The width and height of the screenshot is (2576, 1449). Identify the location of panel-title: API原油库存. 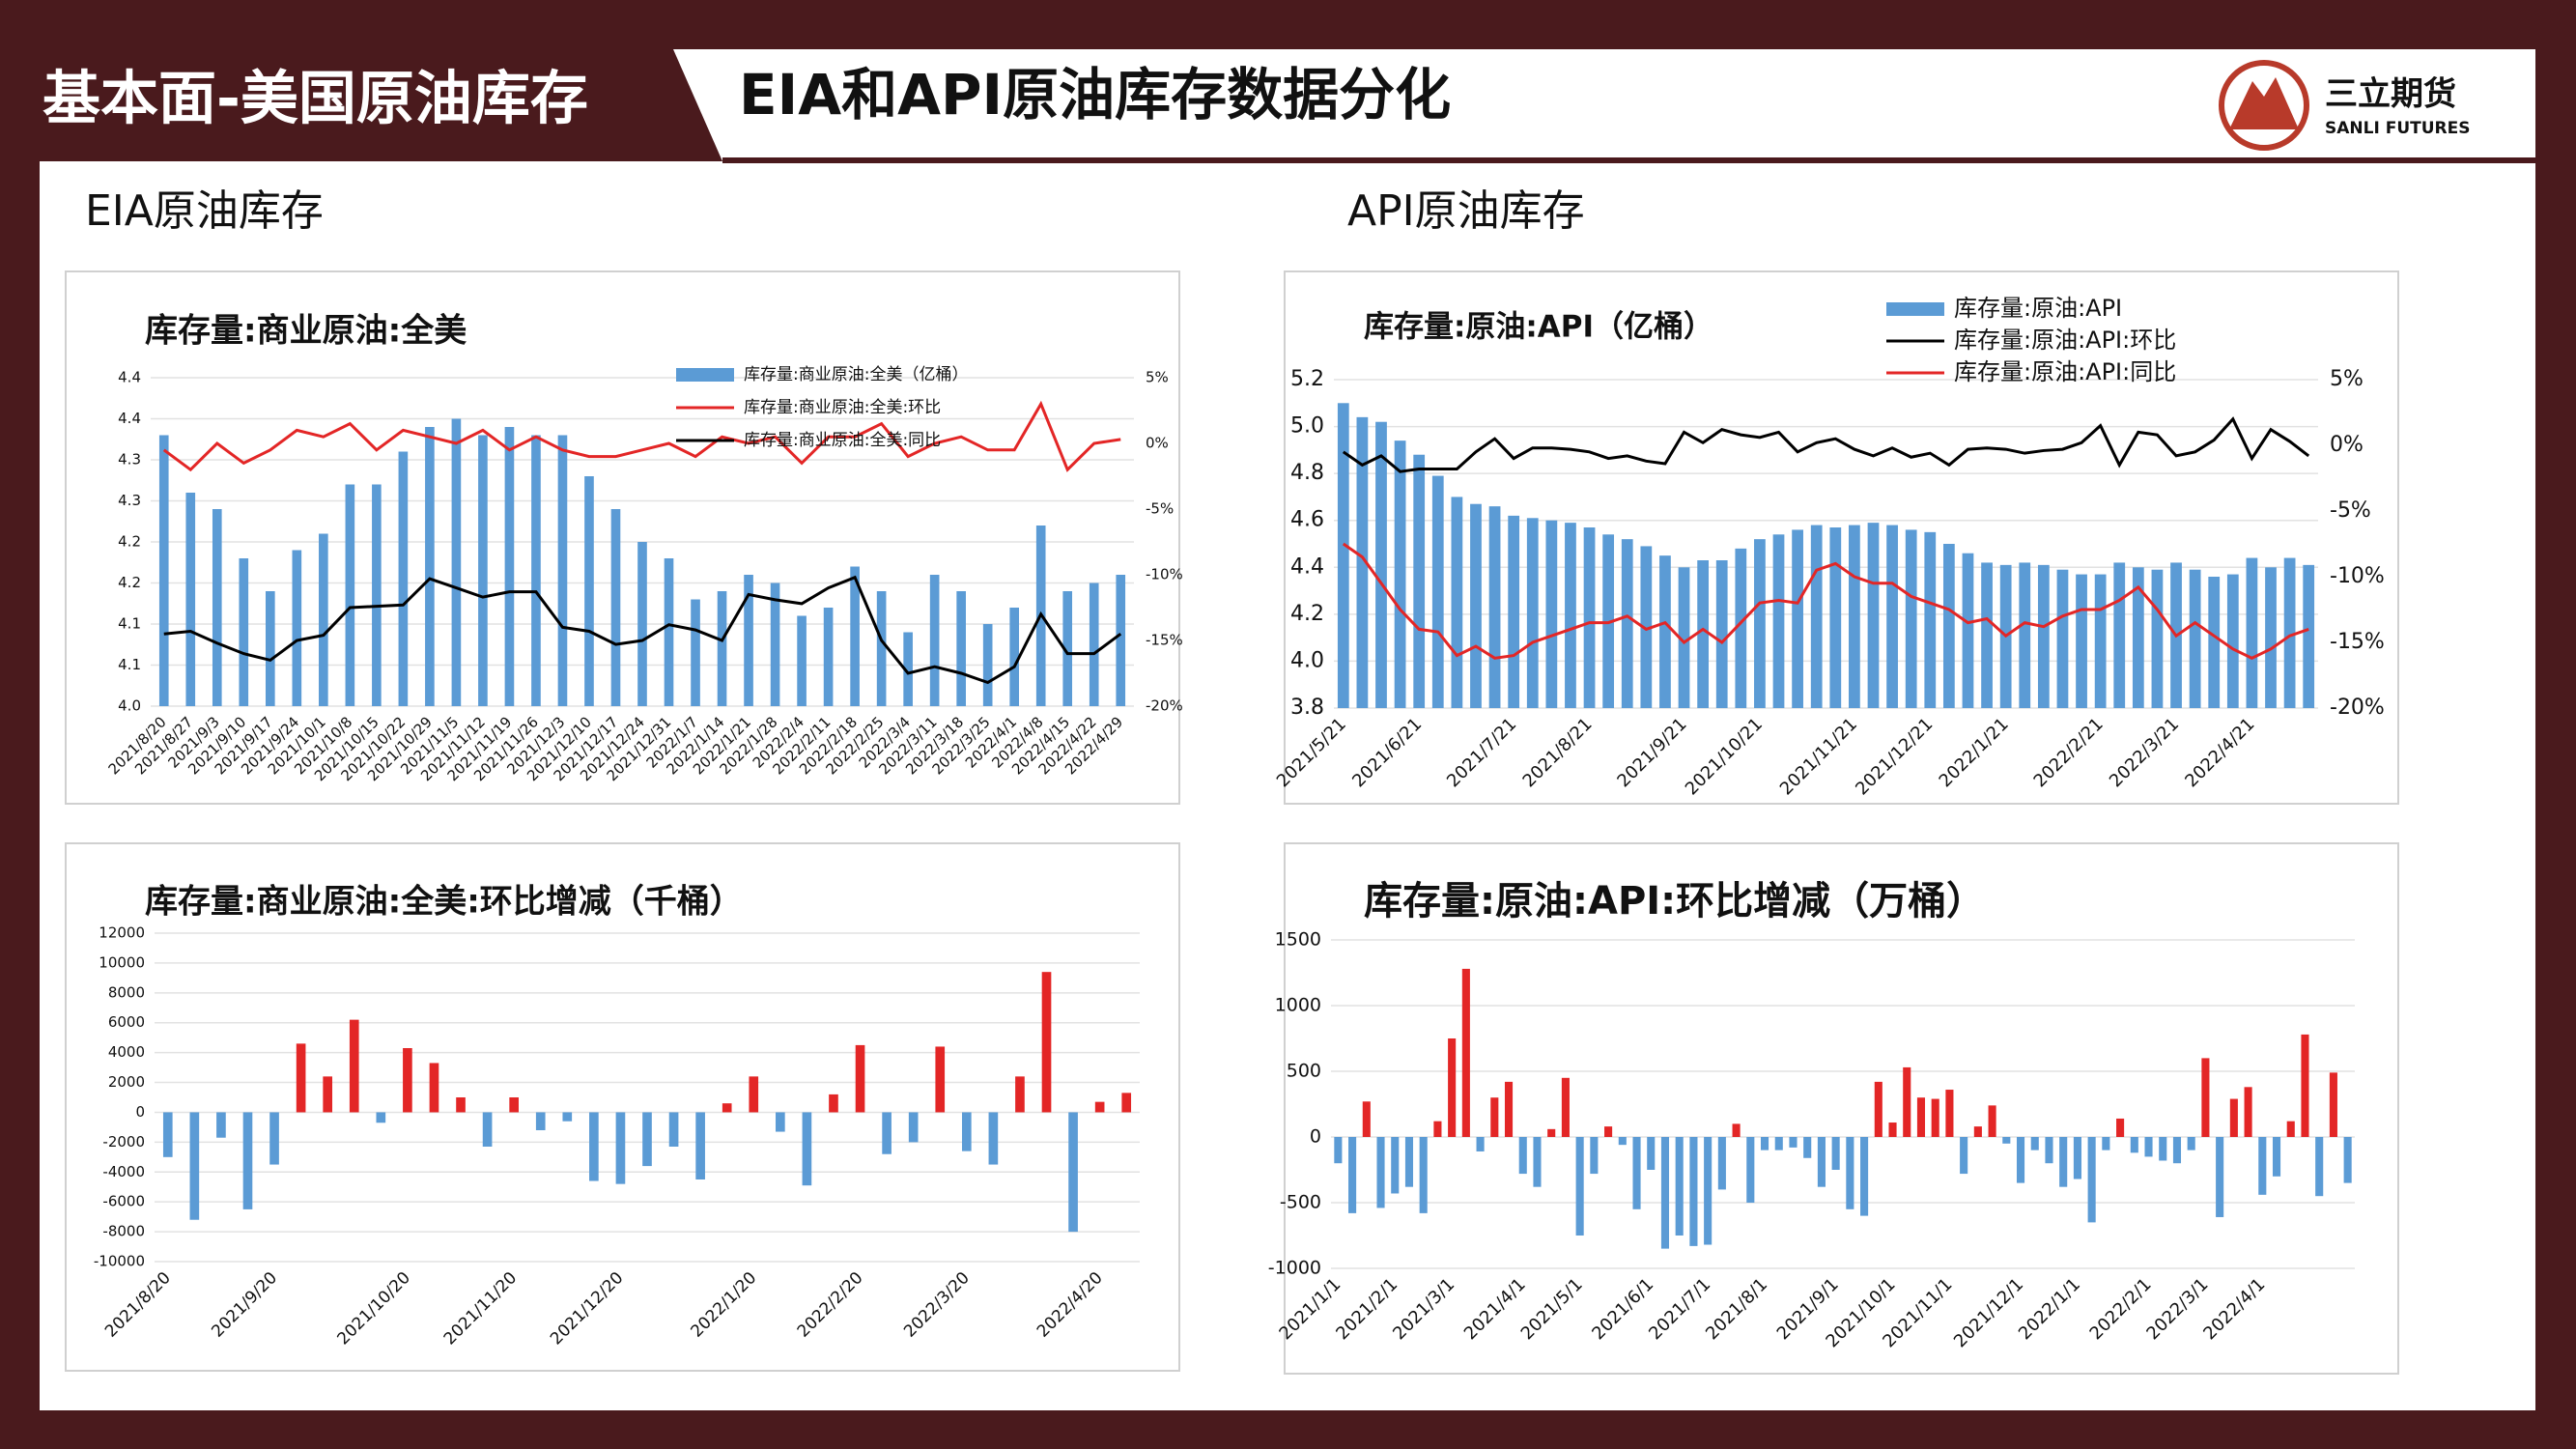
(1466, 211).